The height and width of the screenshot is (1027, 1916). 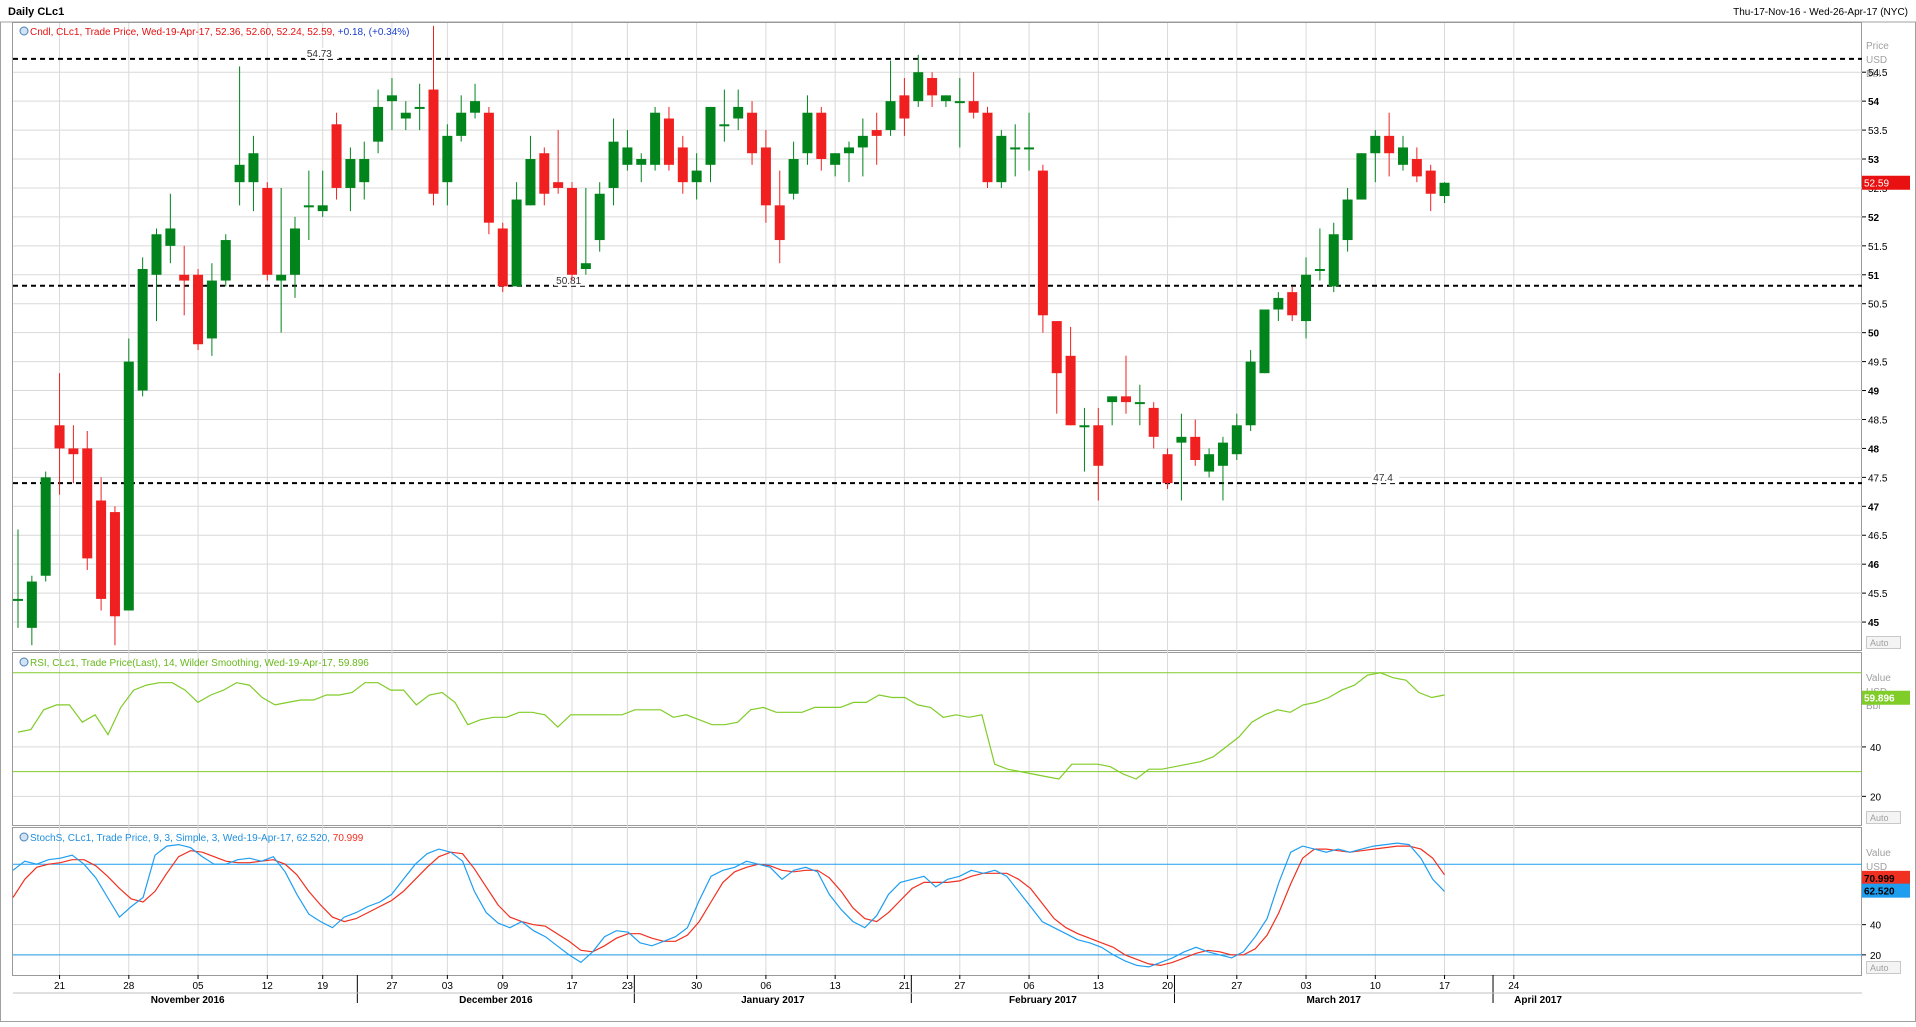 I want to click on axis-title-line: USD, so click(x=1876, y=867).